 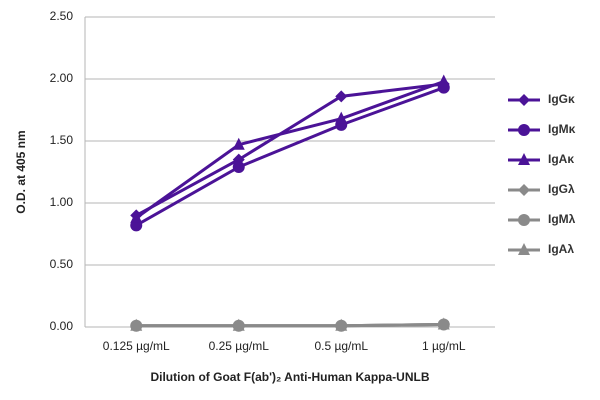 I want to click on legend-text: IgMλ, so click(x=562, y=219).